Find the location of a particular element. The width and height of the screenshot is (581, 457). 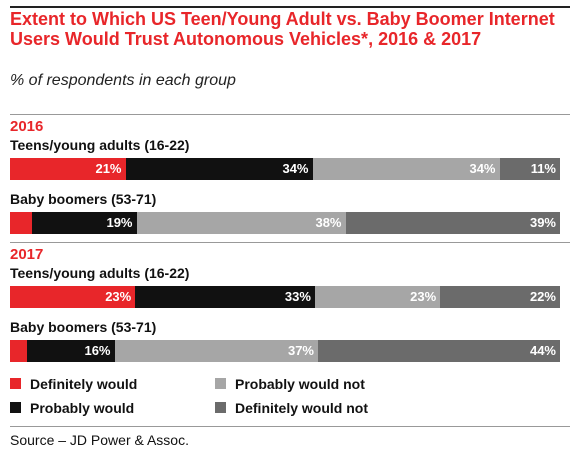

bar-2017-teens: 23% 33% 23% 22% is located at coordinates (285, 297).